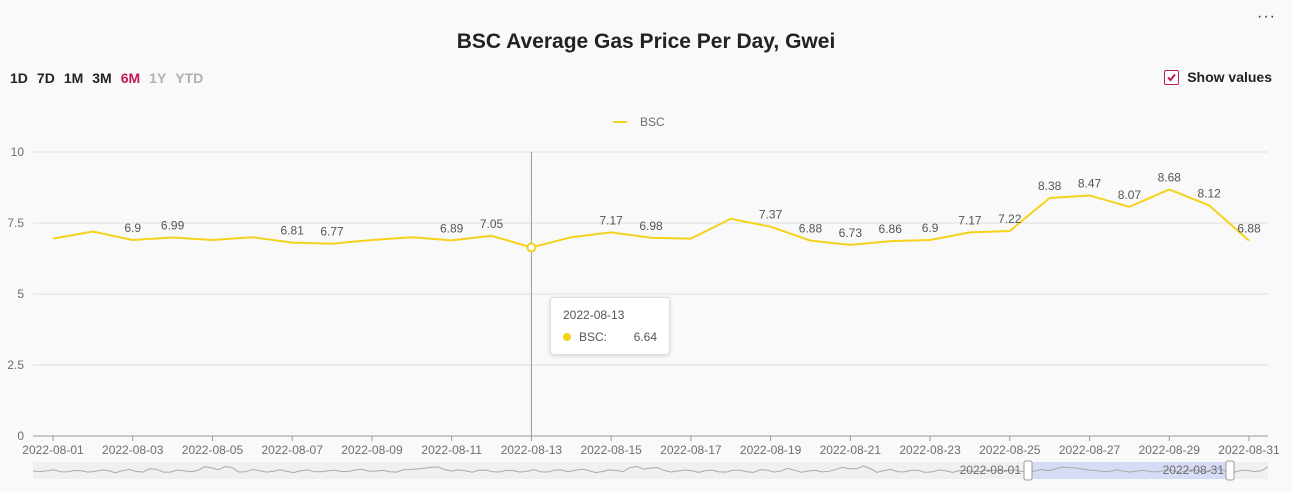  Describe the element at coordinates (1010, 450) in the screenshot. I see `x-tick-label: 2022-08-25` at that location.